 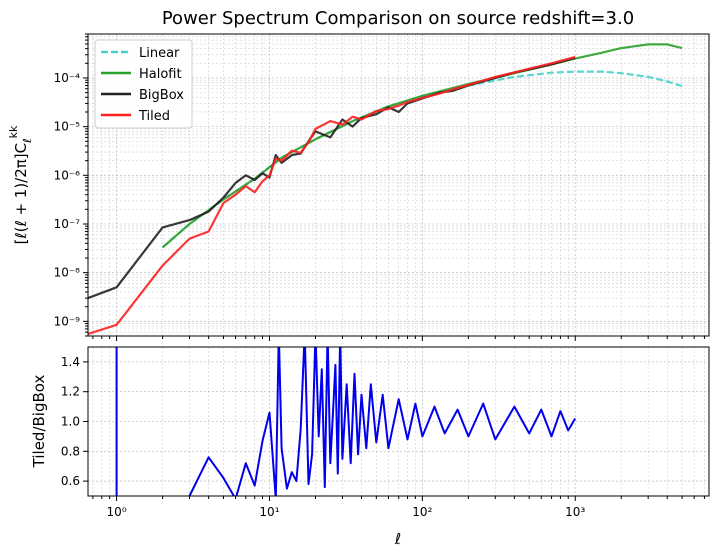 I want to click on y-axis-label: Tiled/BigBox, so click(x=39, y=422).